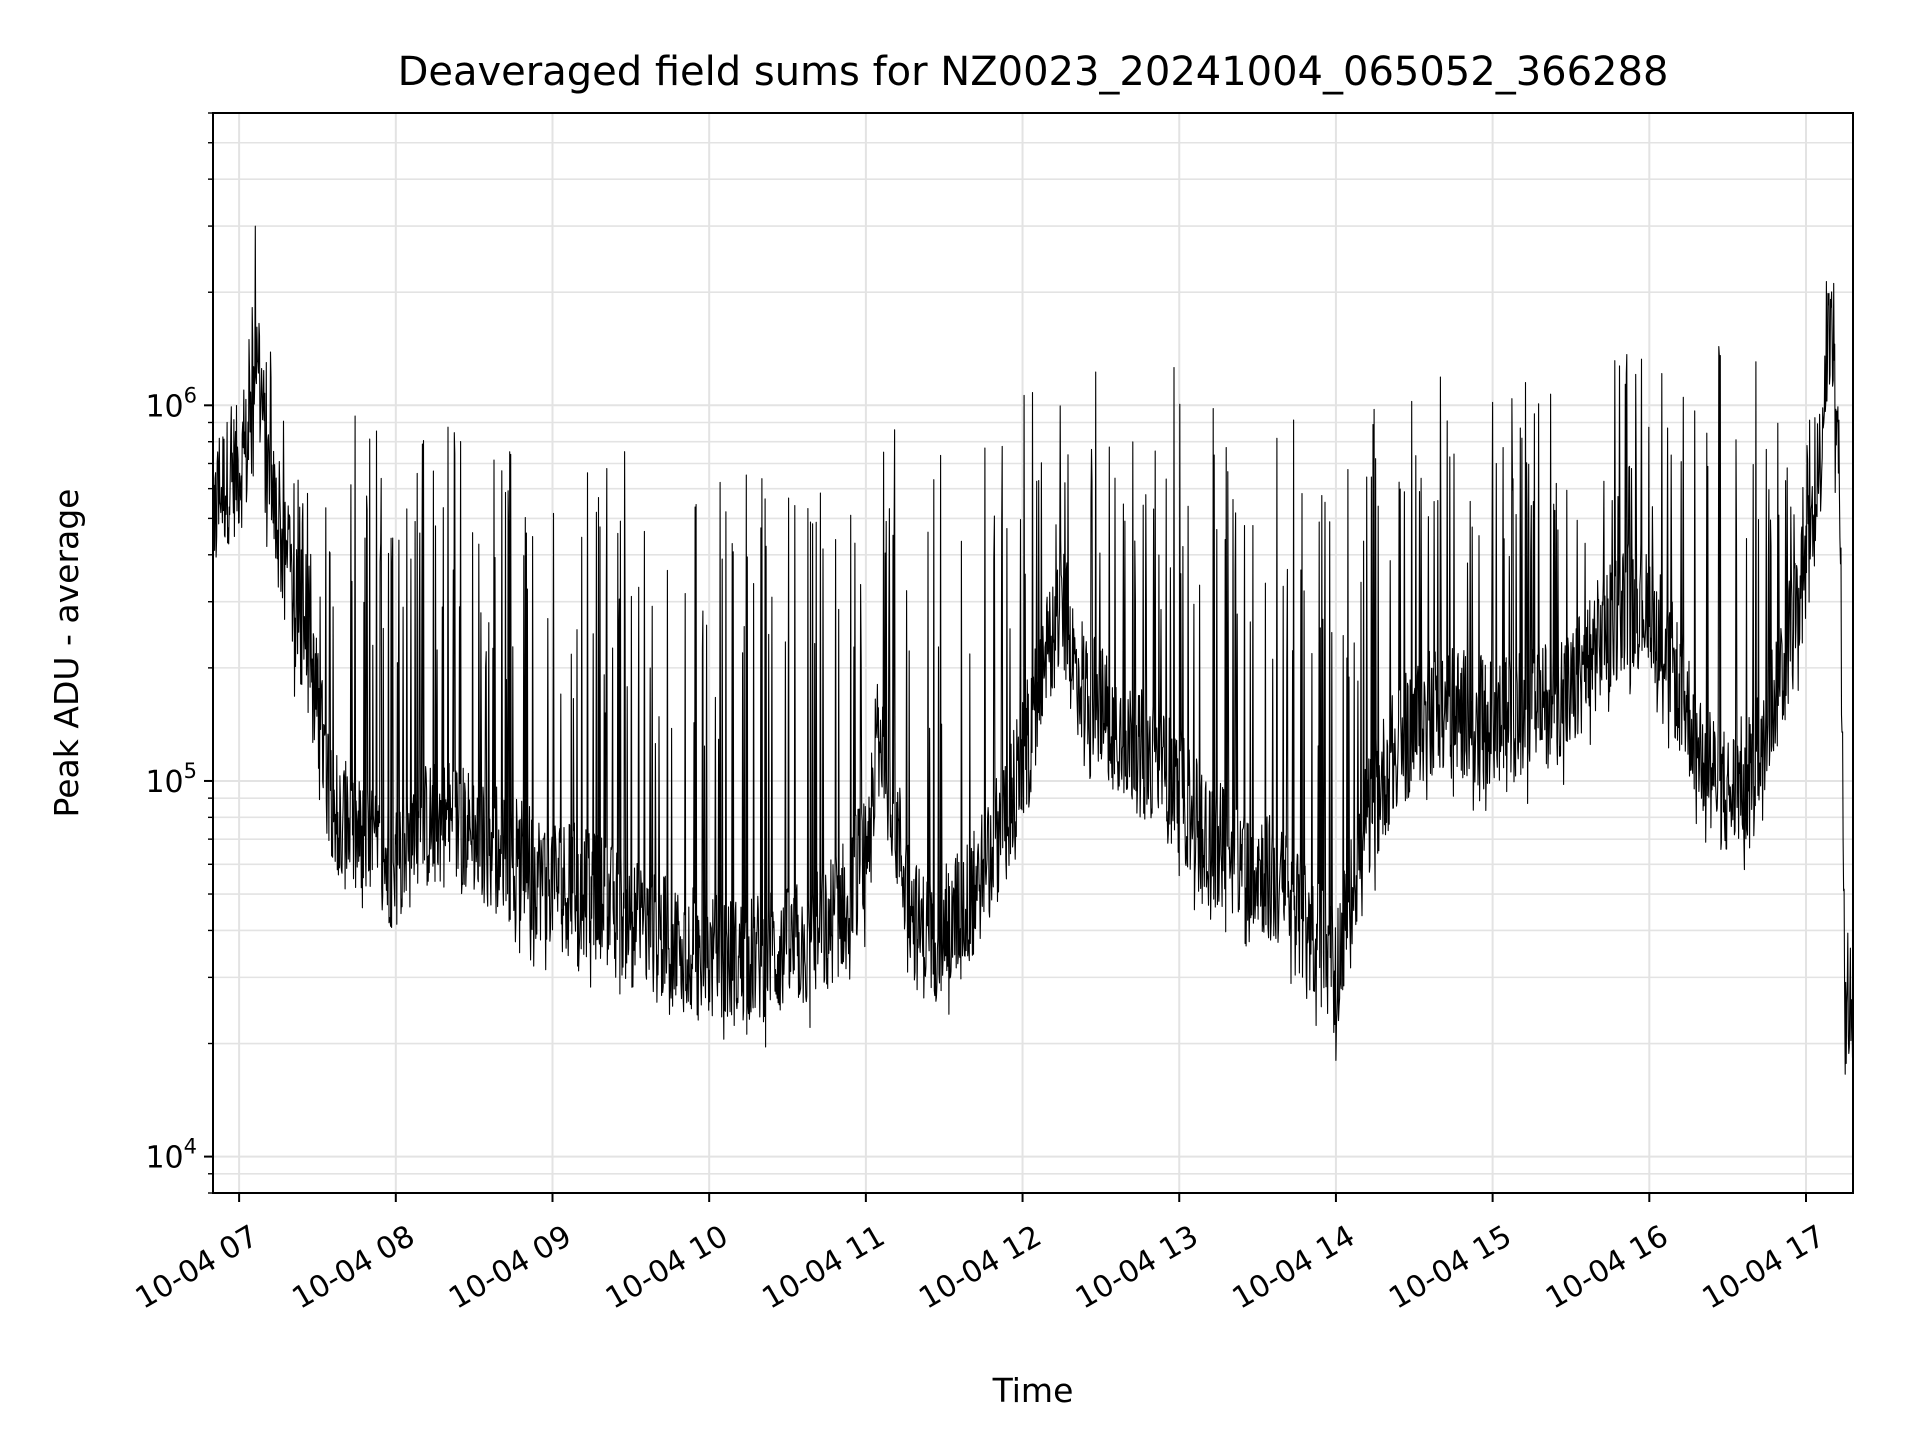 Image resolution: width=1920 pixels, height=1440 pixels. What do you see at coordinates (980, 1268) in the screenshot?
I see `x-tick-label: 10-04 12` at bounding box center [980, 1268].